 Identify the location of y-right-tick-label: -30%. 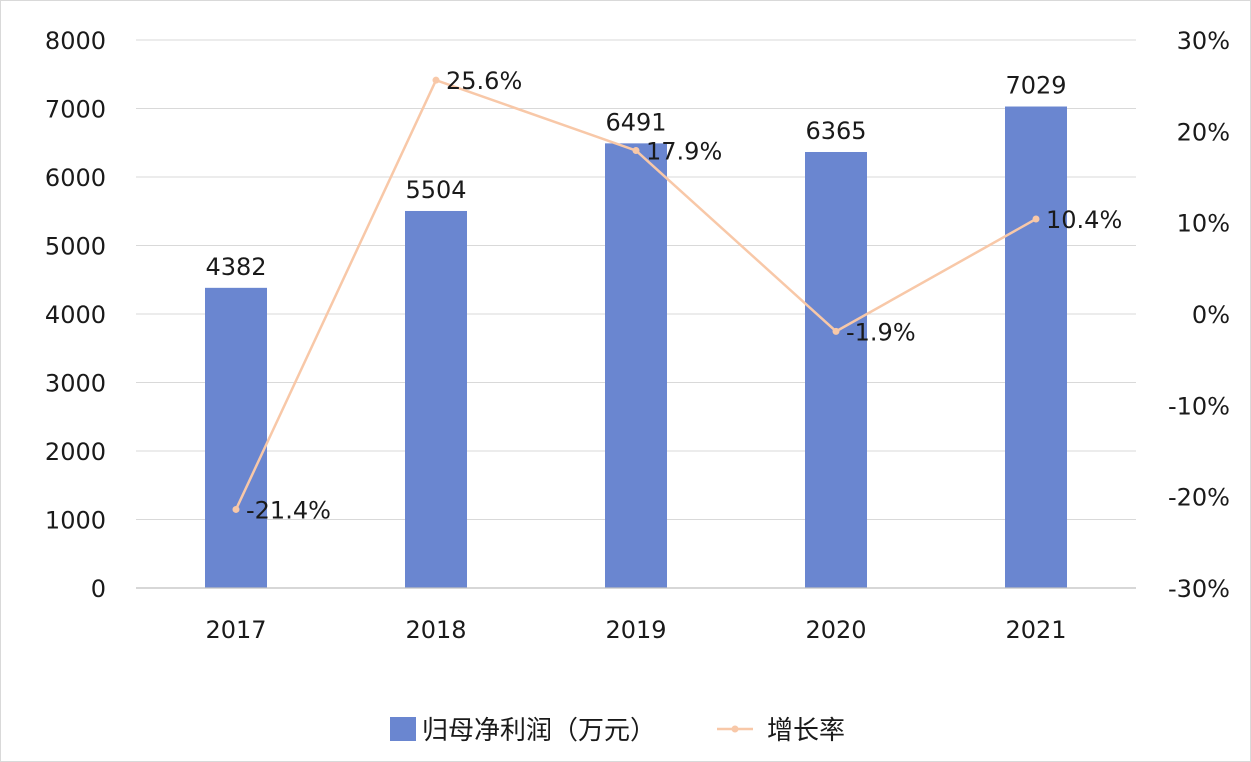
(1199, 589).